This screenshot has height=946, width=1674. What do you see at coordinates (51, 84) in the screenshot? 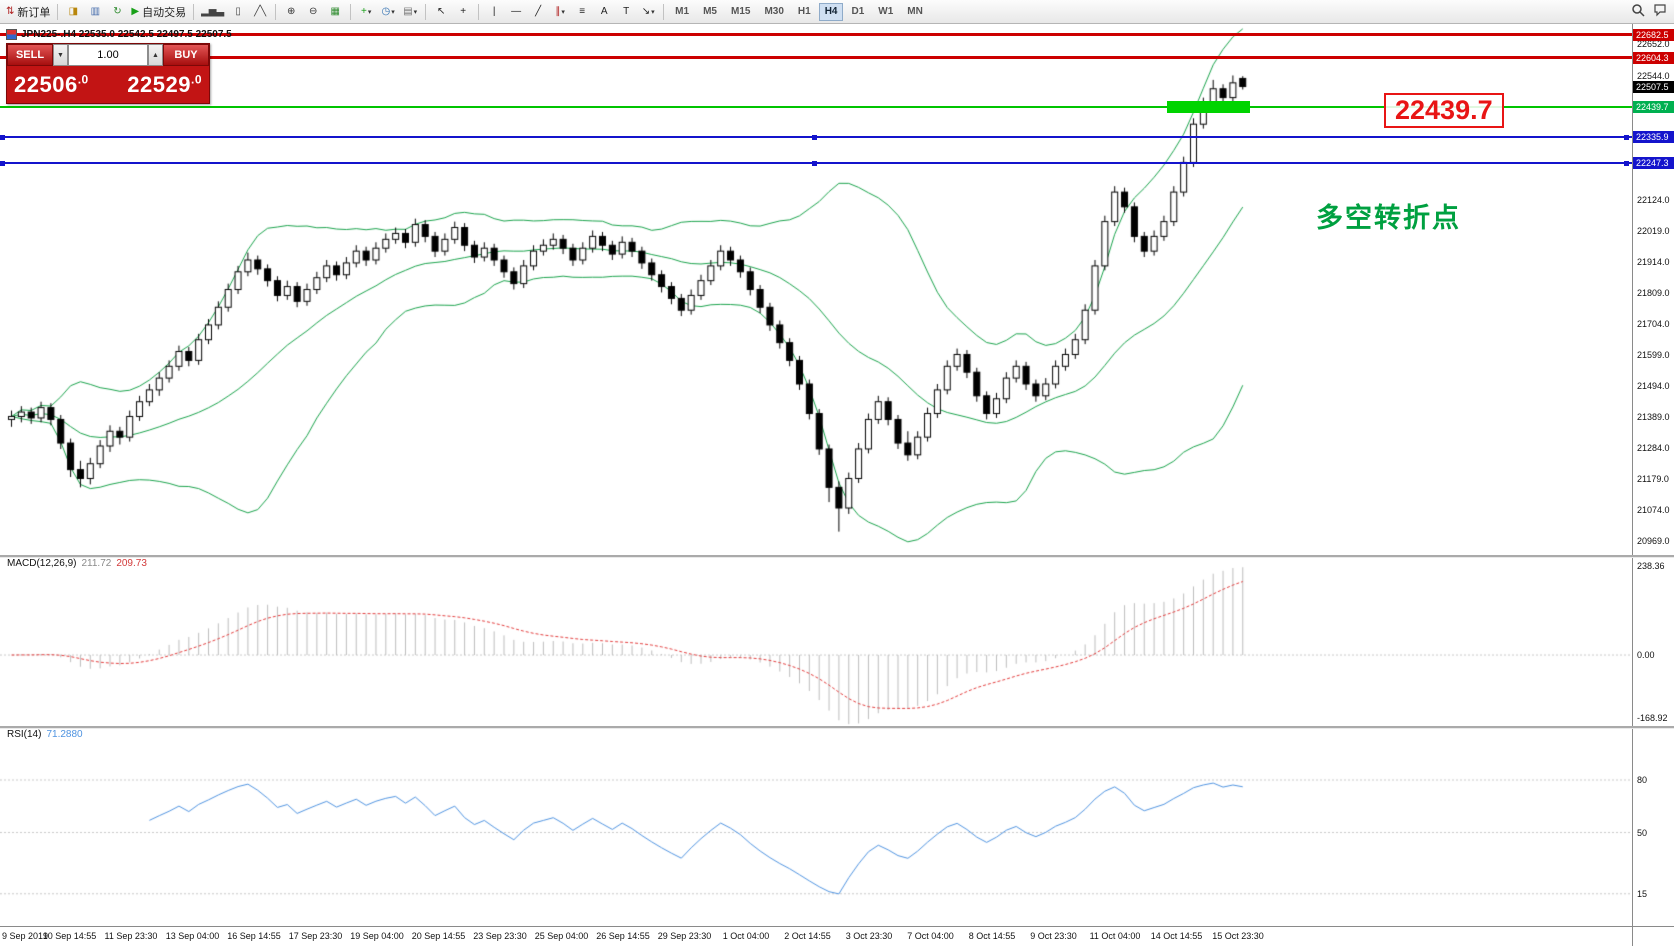
I see `sell-price: 22506.0` at bounding box center [51, 84].